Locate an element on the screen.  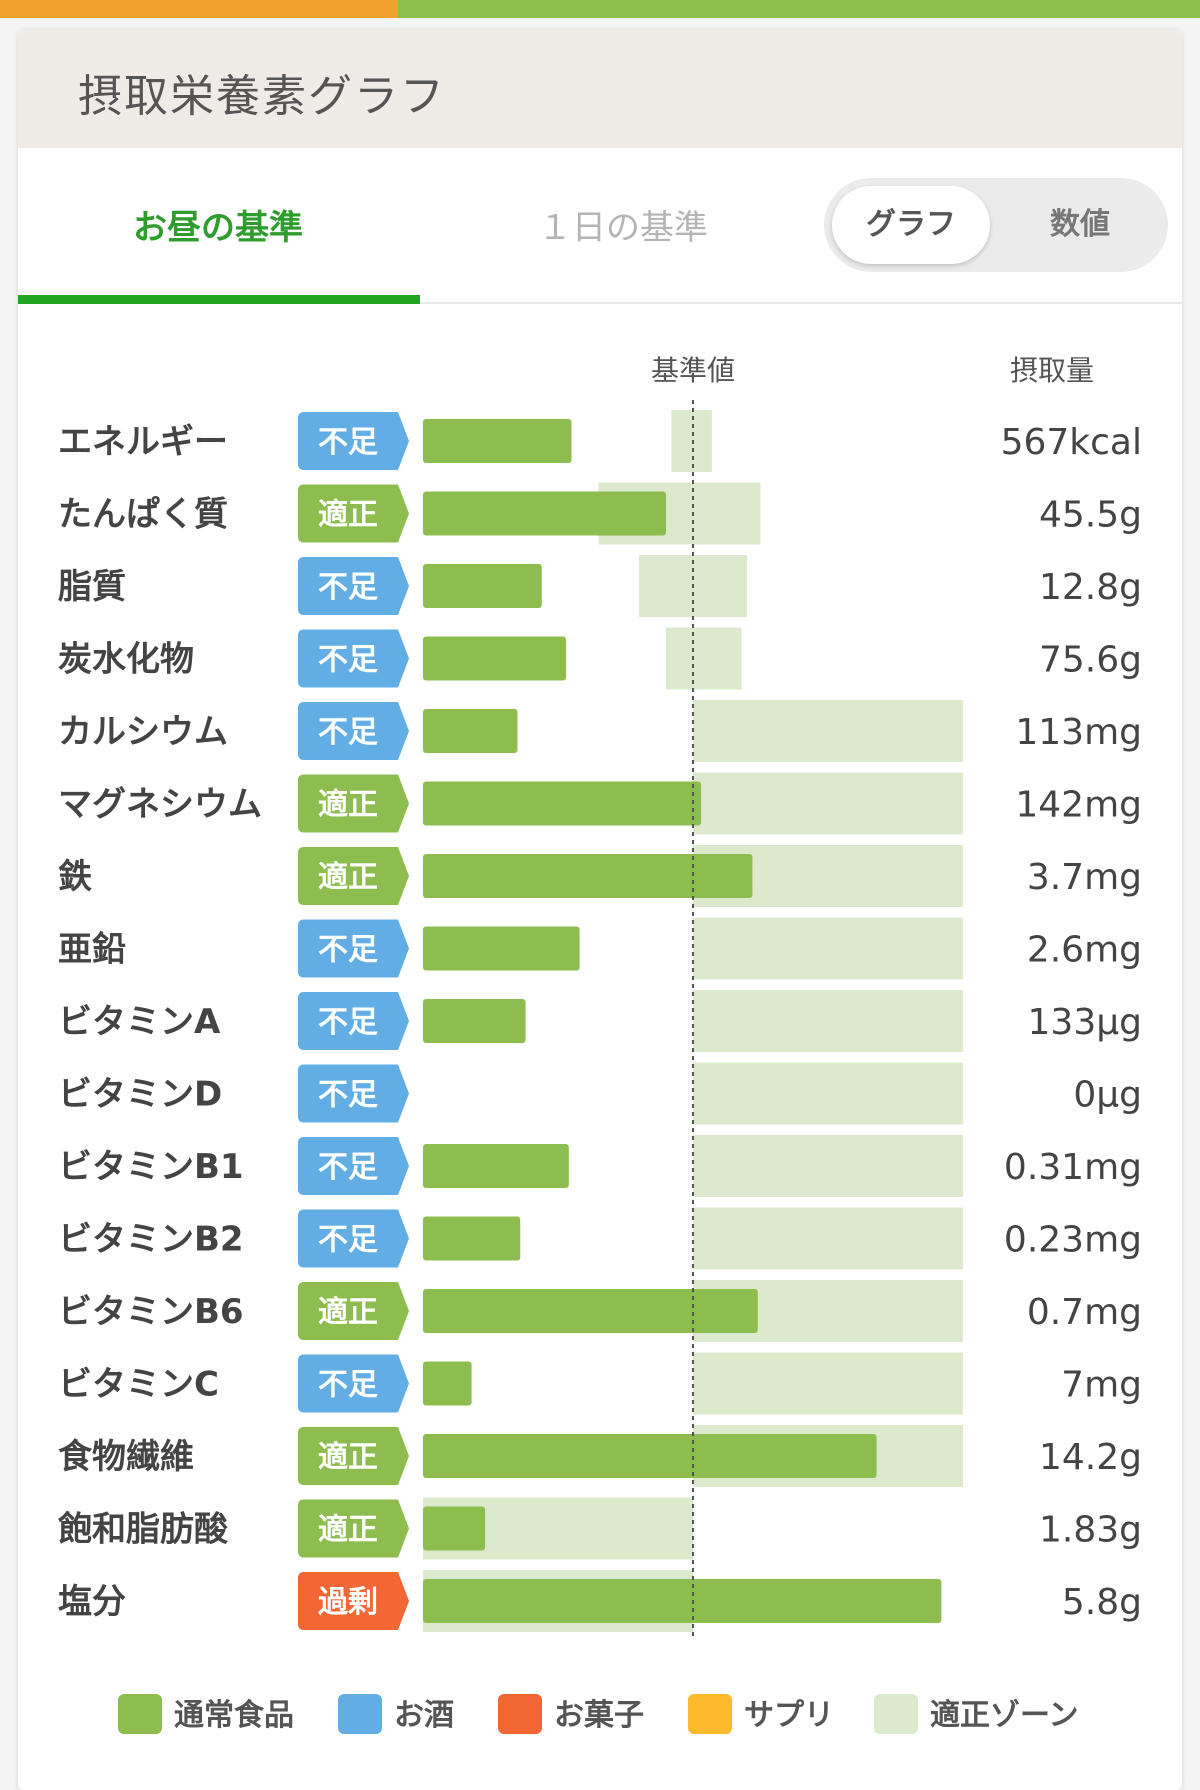
view-toggle: グラフ 数値 is located at coordinates (996, 225).